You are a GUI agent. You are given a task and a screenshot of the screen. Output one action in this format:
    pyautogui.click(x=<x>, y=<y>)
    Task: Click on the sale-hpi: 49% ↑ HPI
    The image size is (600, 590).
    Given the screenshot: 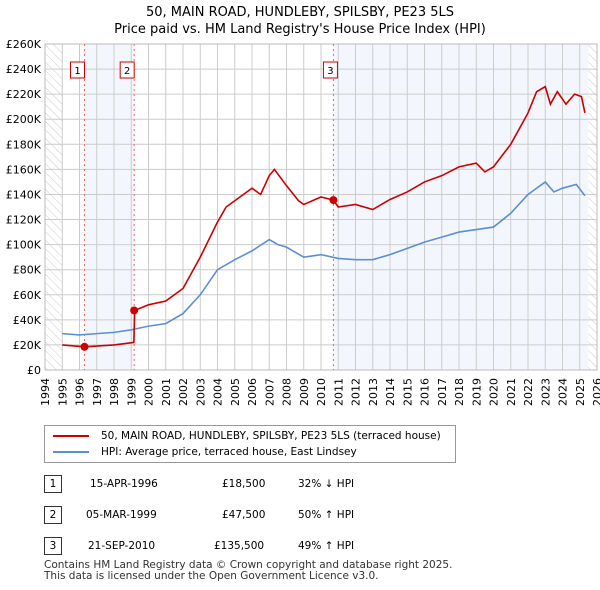 What is the action you would take?
    pyautogui.click(x=326, y=546)
    